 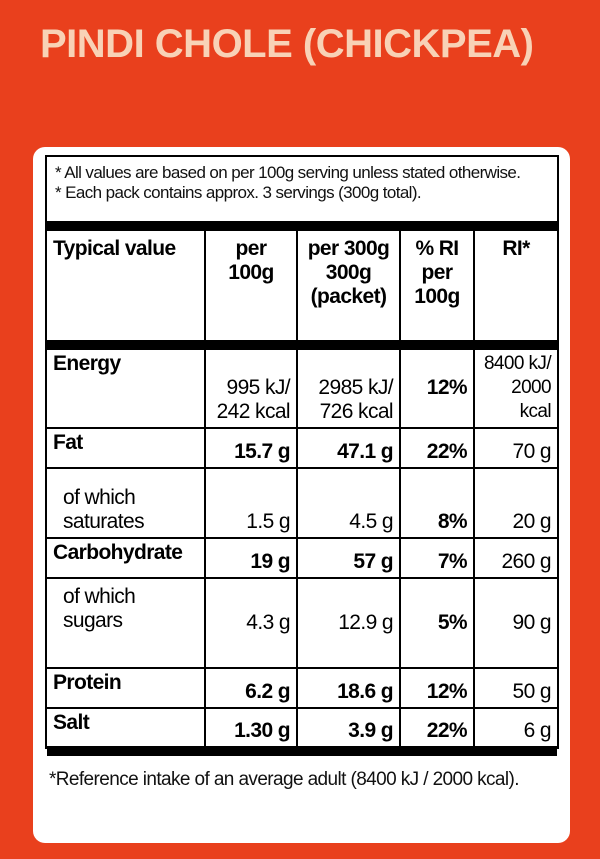 What do you see at coordinates (515, 623) in the screenshot?
I see `cell: 90 g` at bounding box center [515, 623].